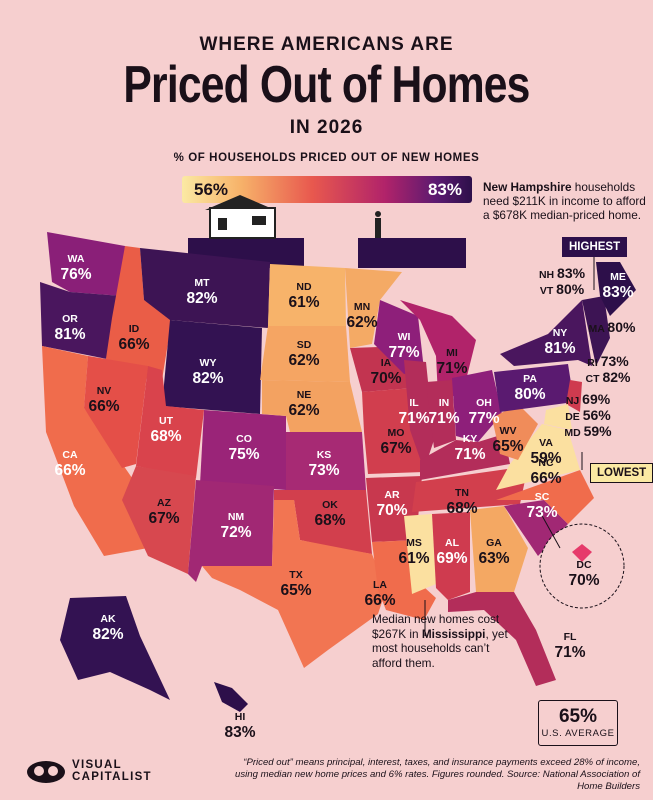  I want to click on state-value-wa: 76%, so click(75, 274).